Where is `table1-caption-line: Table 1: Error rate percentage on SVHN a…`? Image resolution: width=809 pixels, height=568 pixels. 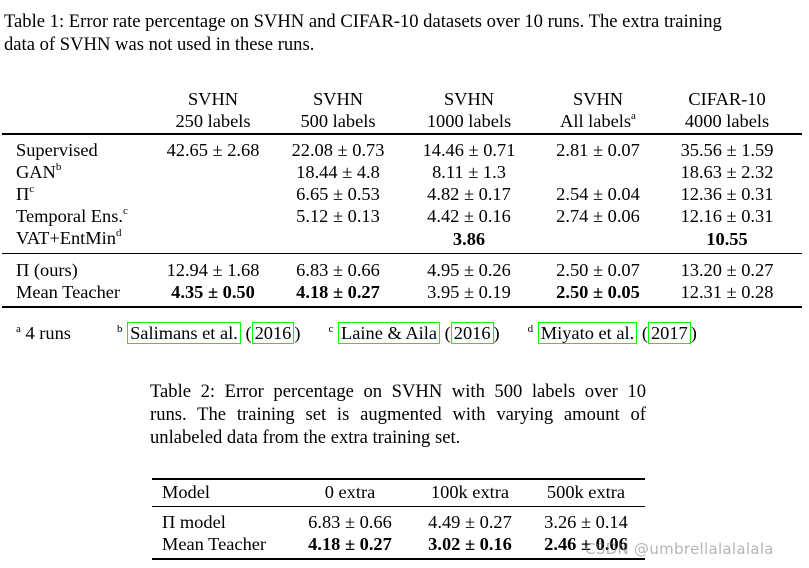
table1-caption-line: Table 1: Error rate percentage on SVHN a… is located at coordinates (363, 21).